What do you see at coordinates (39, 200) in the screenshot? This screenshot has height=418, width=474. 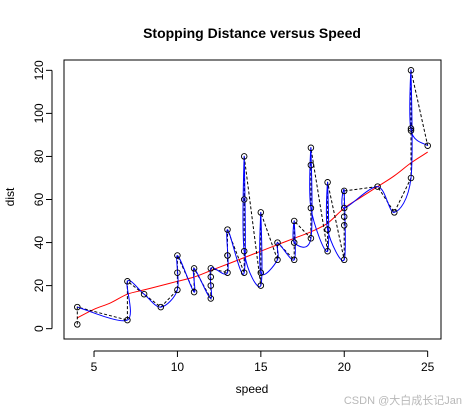 I see `y-tick-label: 60` at bounding box center [39, 200].